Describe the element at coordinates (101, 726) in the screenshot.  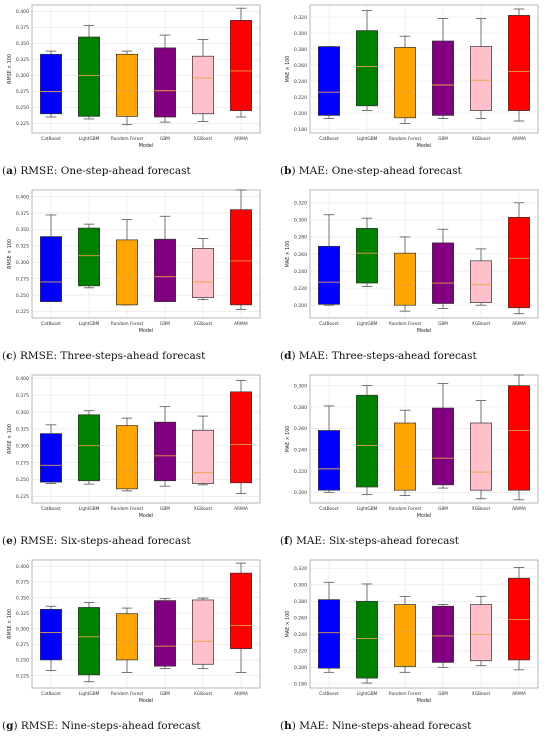
I see `panel-caption: (g) RMSE: Nine-steps-ahead forecast` at that location.